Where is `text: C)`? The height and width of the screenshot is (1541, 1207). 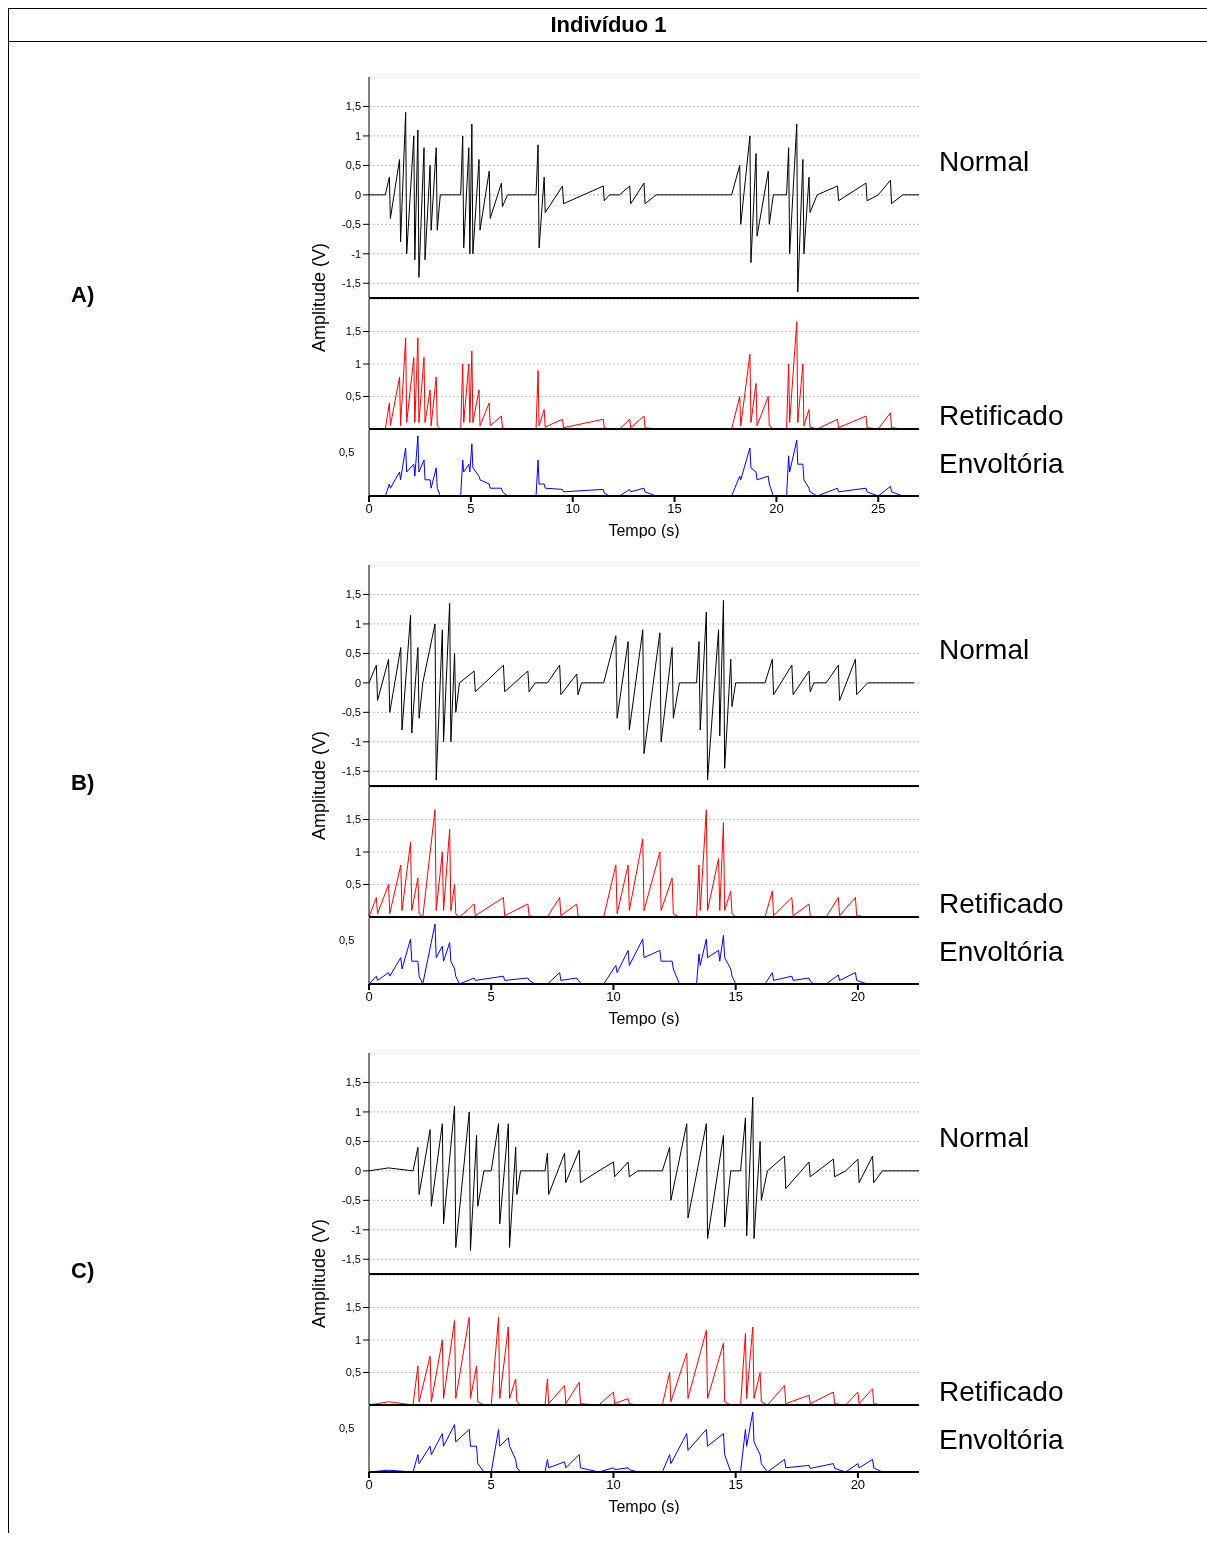
text: C) is located at coordinates (83, 1271).